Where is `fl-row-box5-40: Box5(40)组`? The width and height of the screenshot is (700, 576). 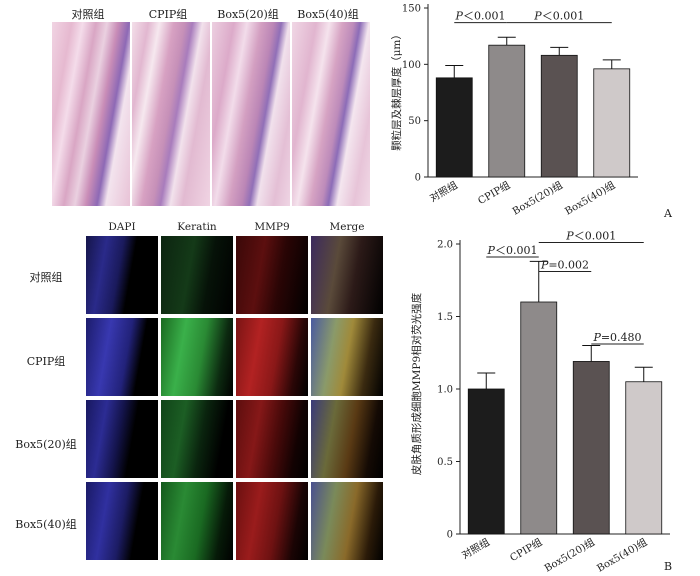 fl-row-box5-40: Box5(40)组 is located at coordinates (46, 524).